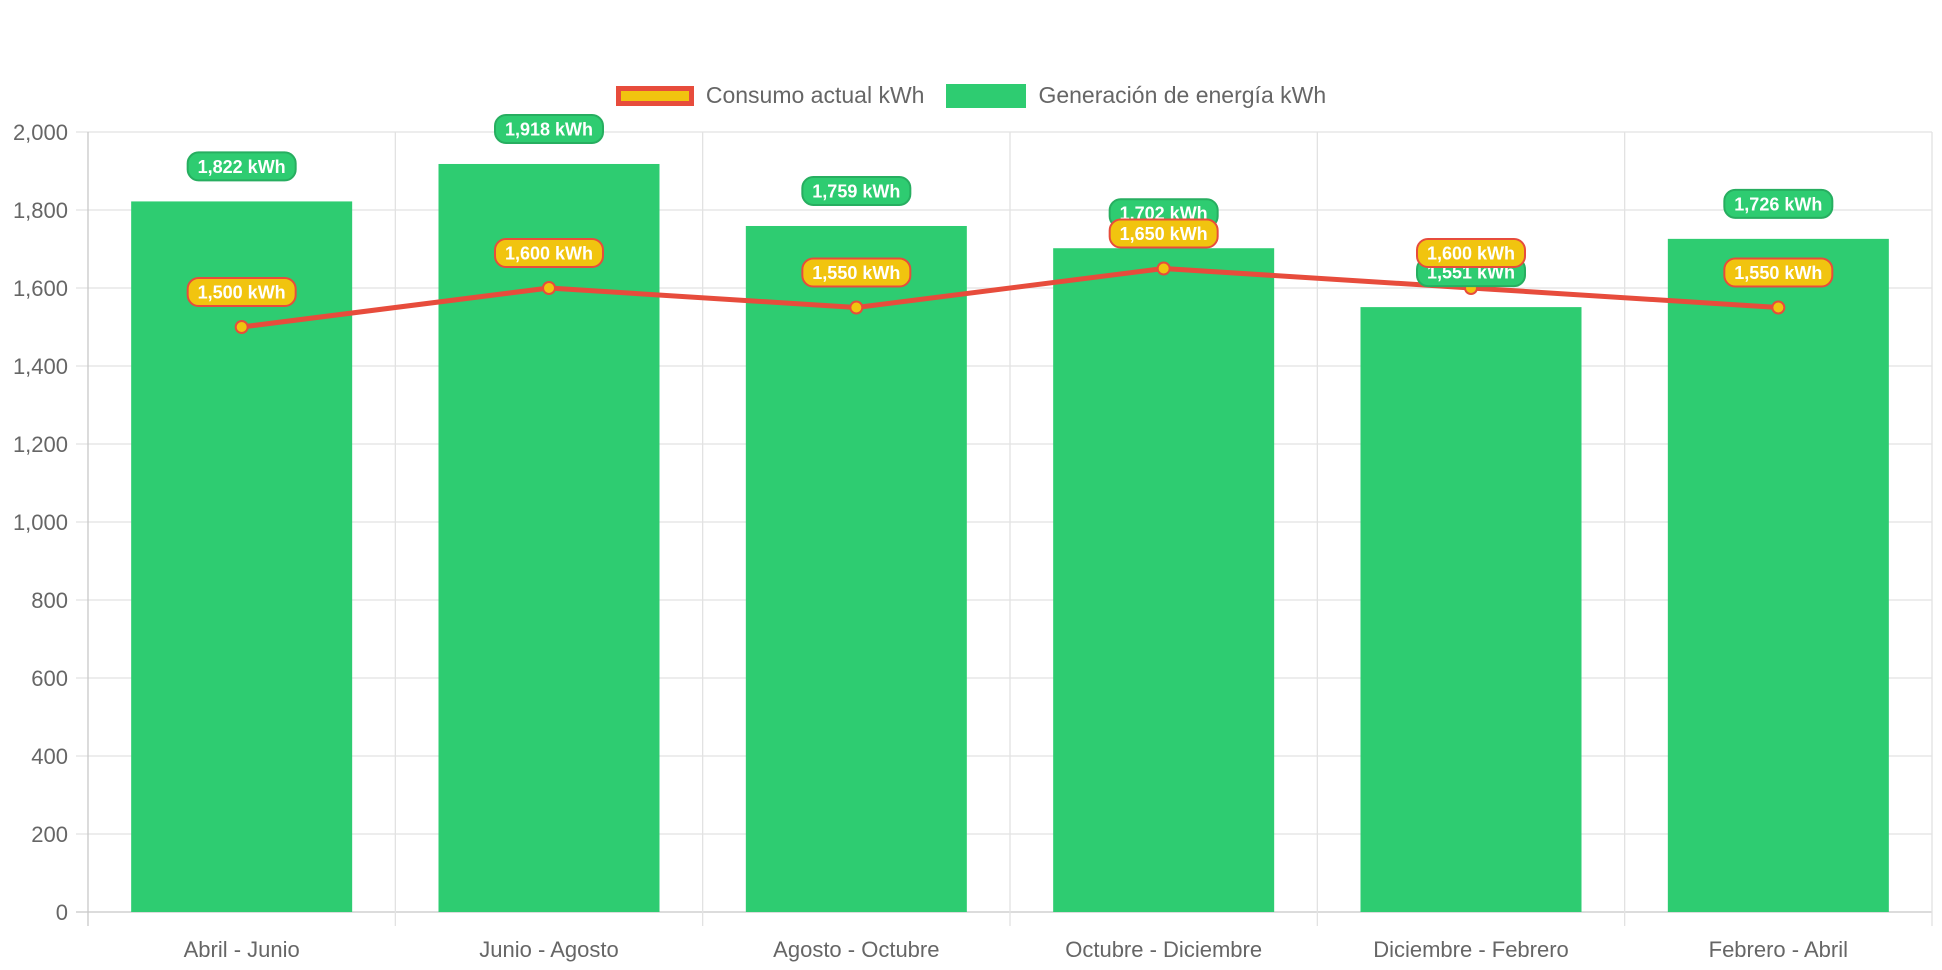 This screenshot has height=970, width=1942. I want to click on data-label-generacion-text: 1,822 kWh, so click(242, 167).